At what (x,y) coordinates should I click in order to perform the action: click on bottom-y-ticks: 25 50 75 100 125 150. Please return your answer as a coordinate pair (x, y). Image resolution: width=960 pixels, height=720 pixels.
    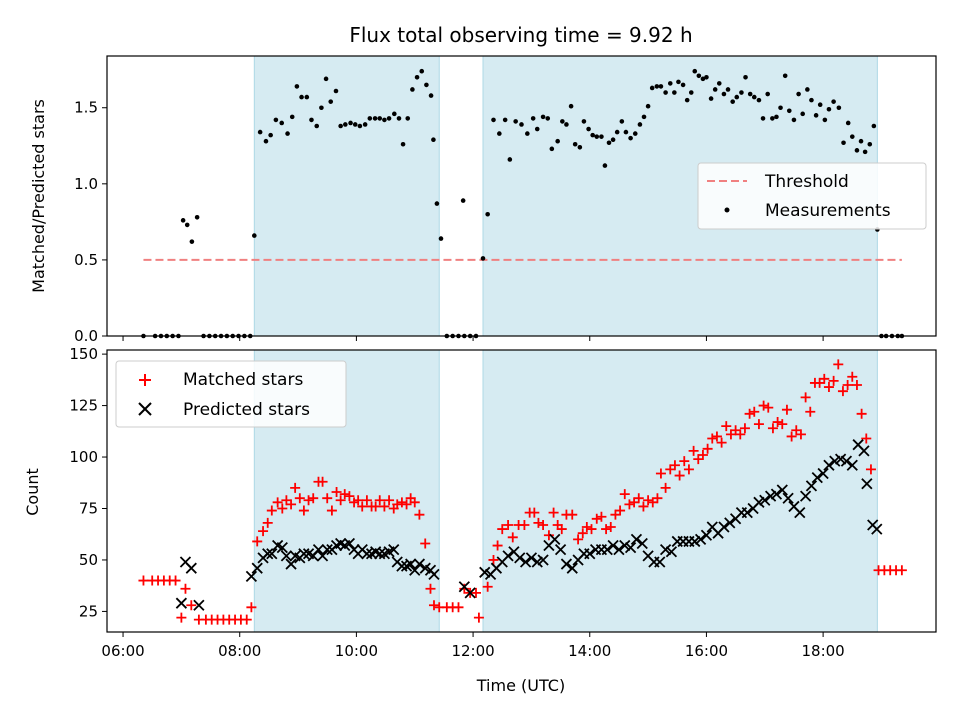
    Looking at the image, I should click on (88, 482).